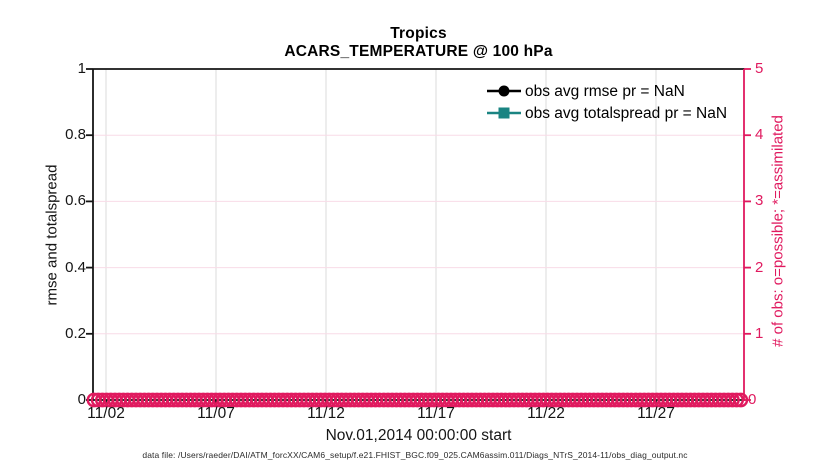 The height and width of the screenshot is (470, 830). What do you see at coordinates (778, 231) in the screenshot?
I see `right-axis-label: # of obs: o=possible; *=assimilated` at bounding box center [778, 231].